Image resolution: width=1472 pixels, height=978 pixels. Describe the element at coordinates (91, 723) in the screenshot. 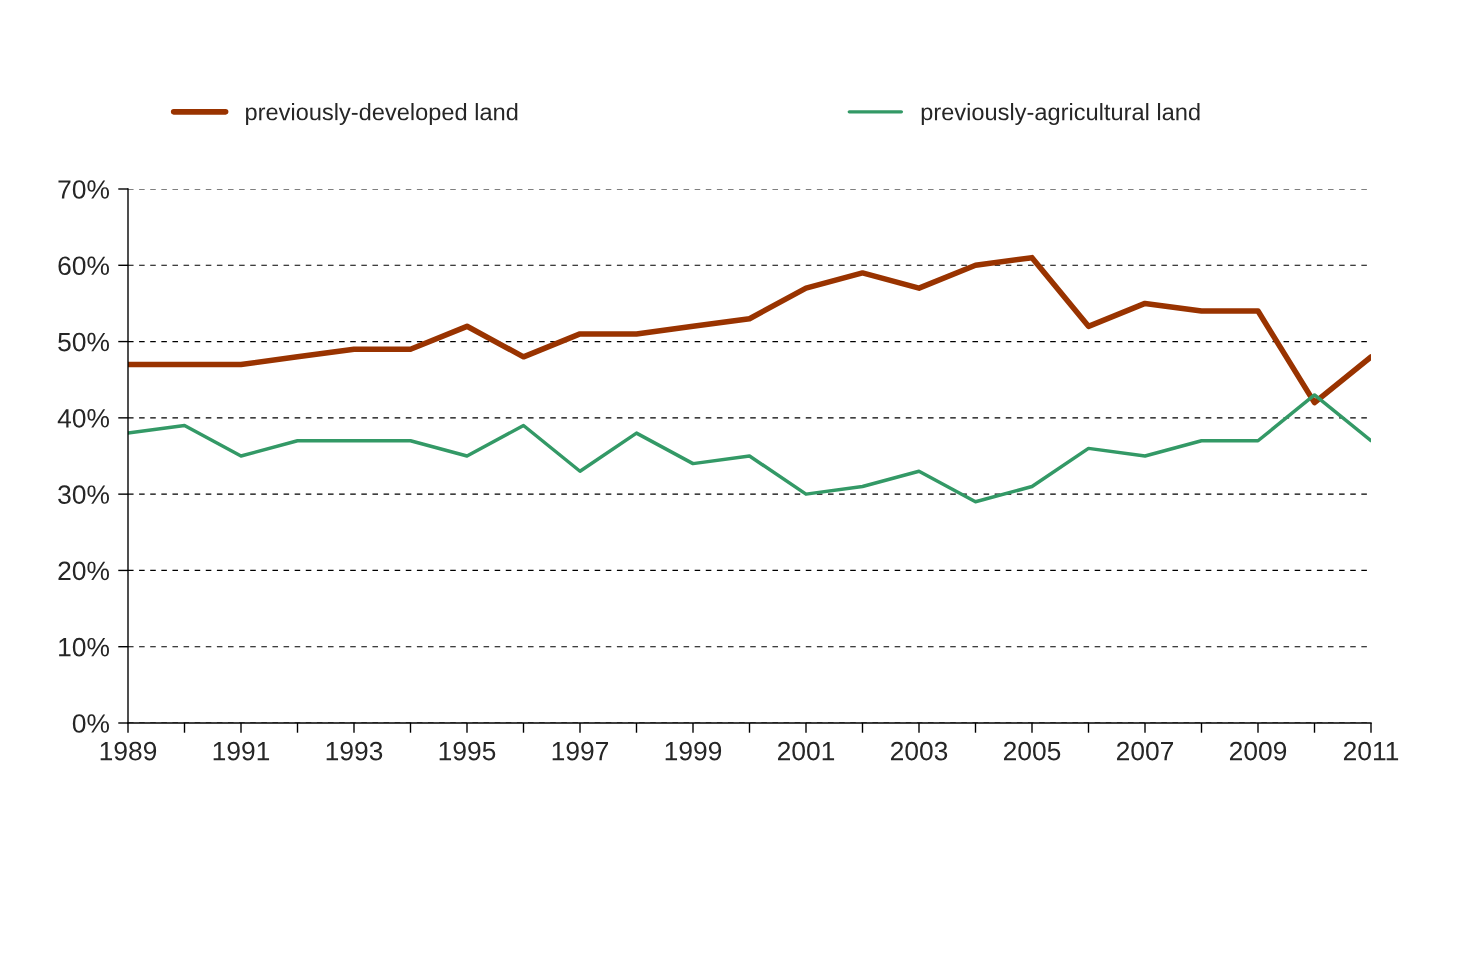

I see `y-tick-label: 0%` at that location.